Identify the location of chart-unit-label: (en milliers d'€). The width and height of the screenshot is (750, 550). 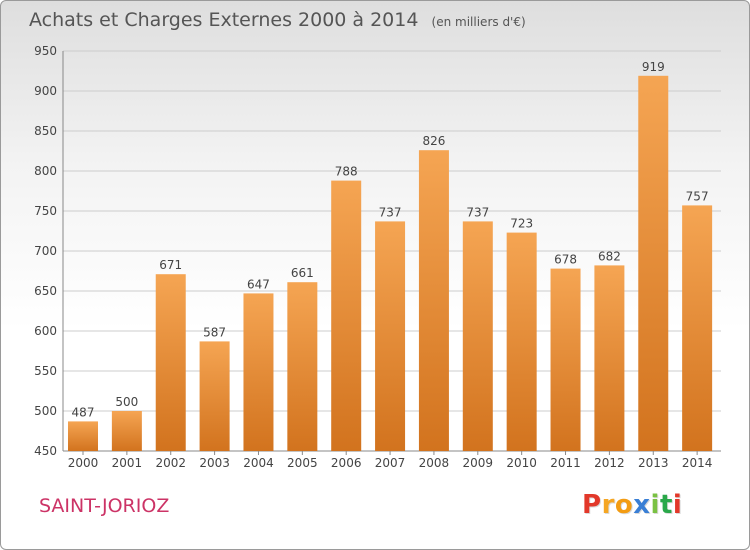
(478, 22).